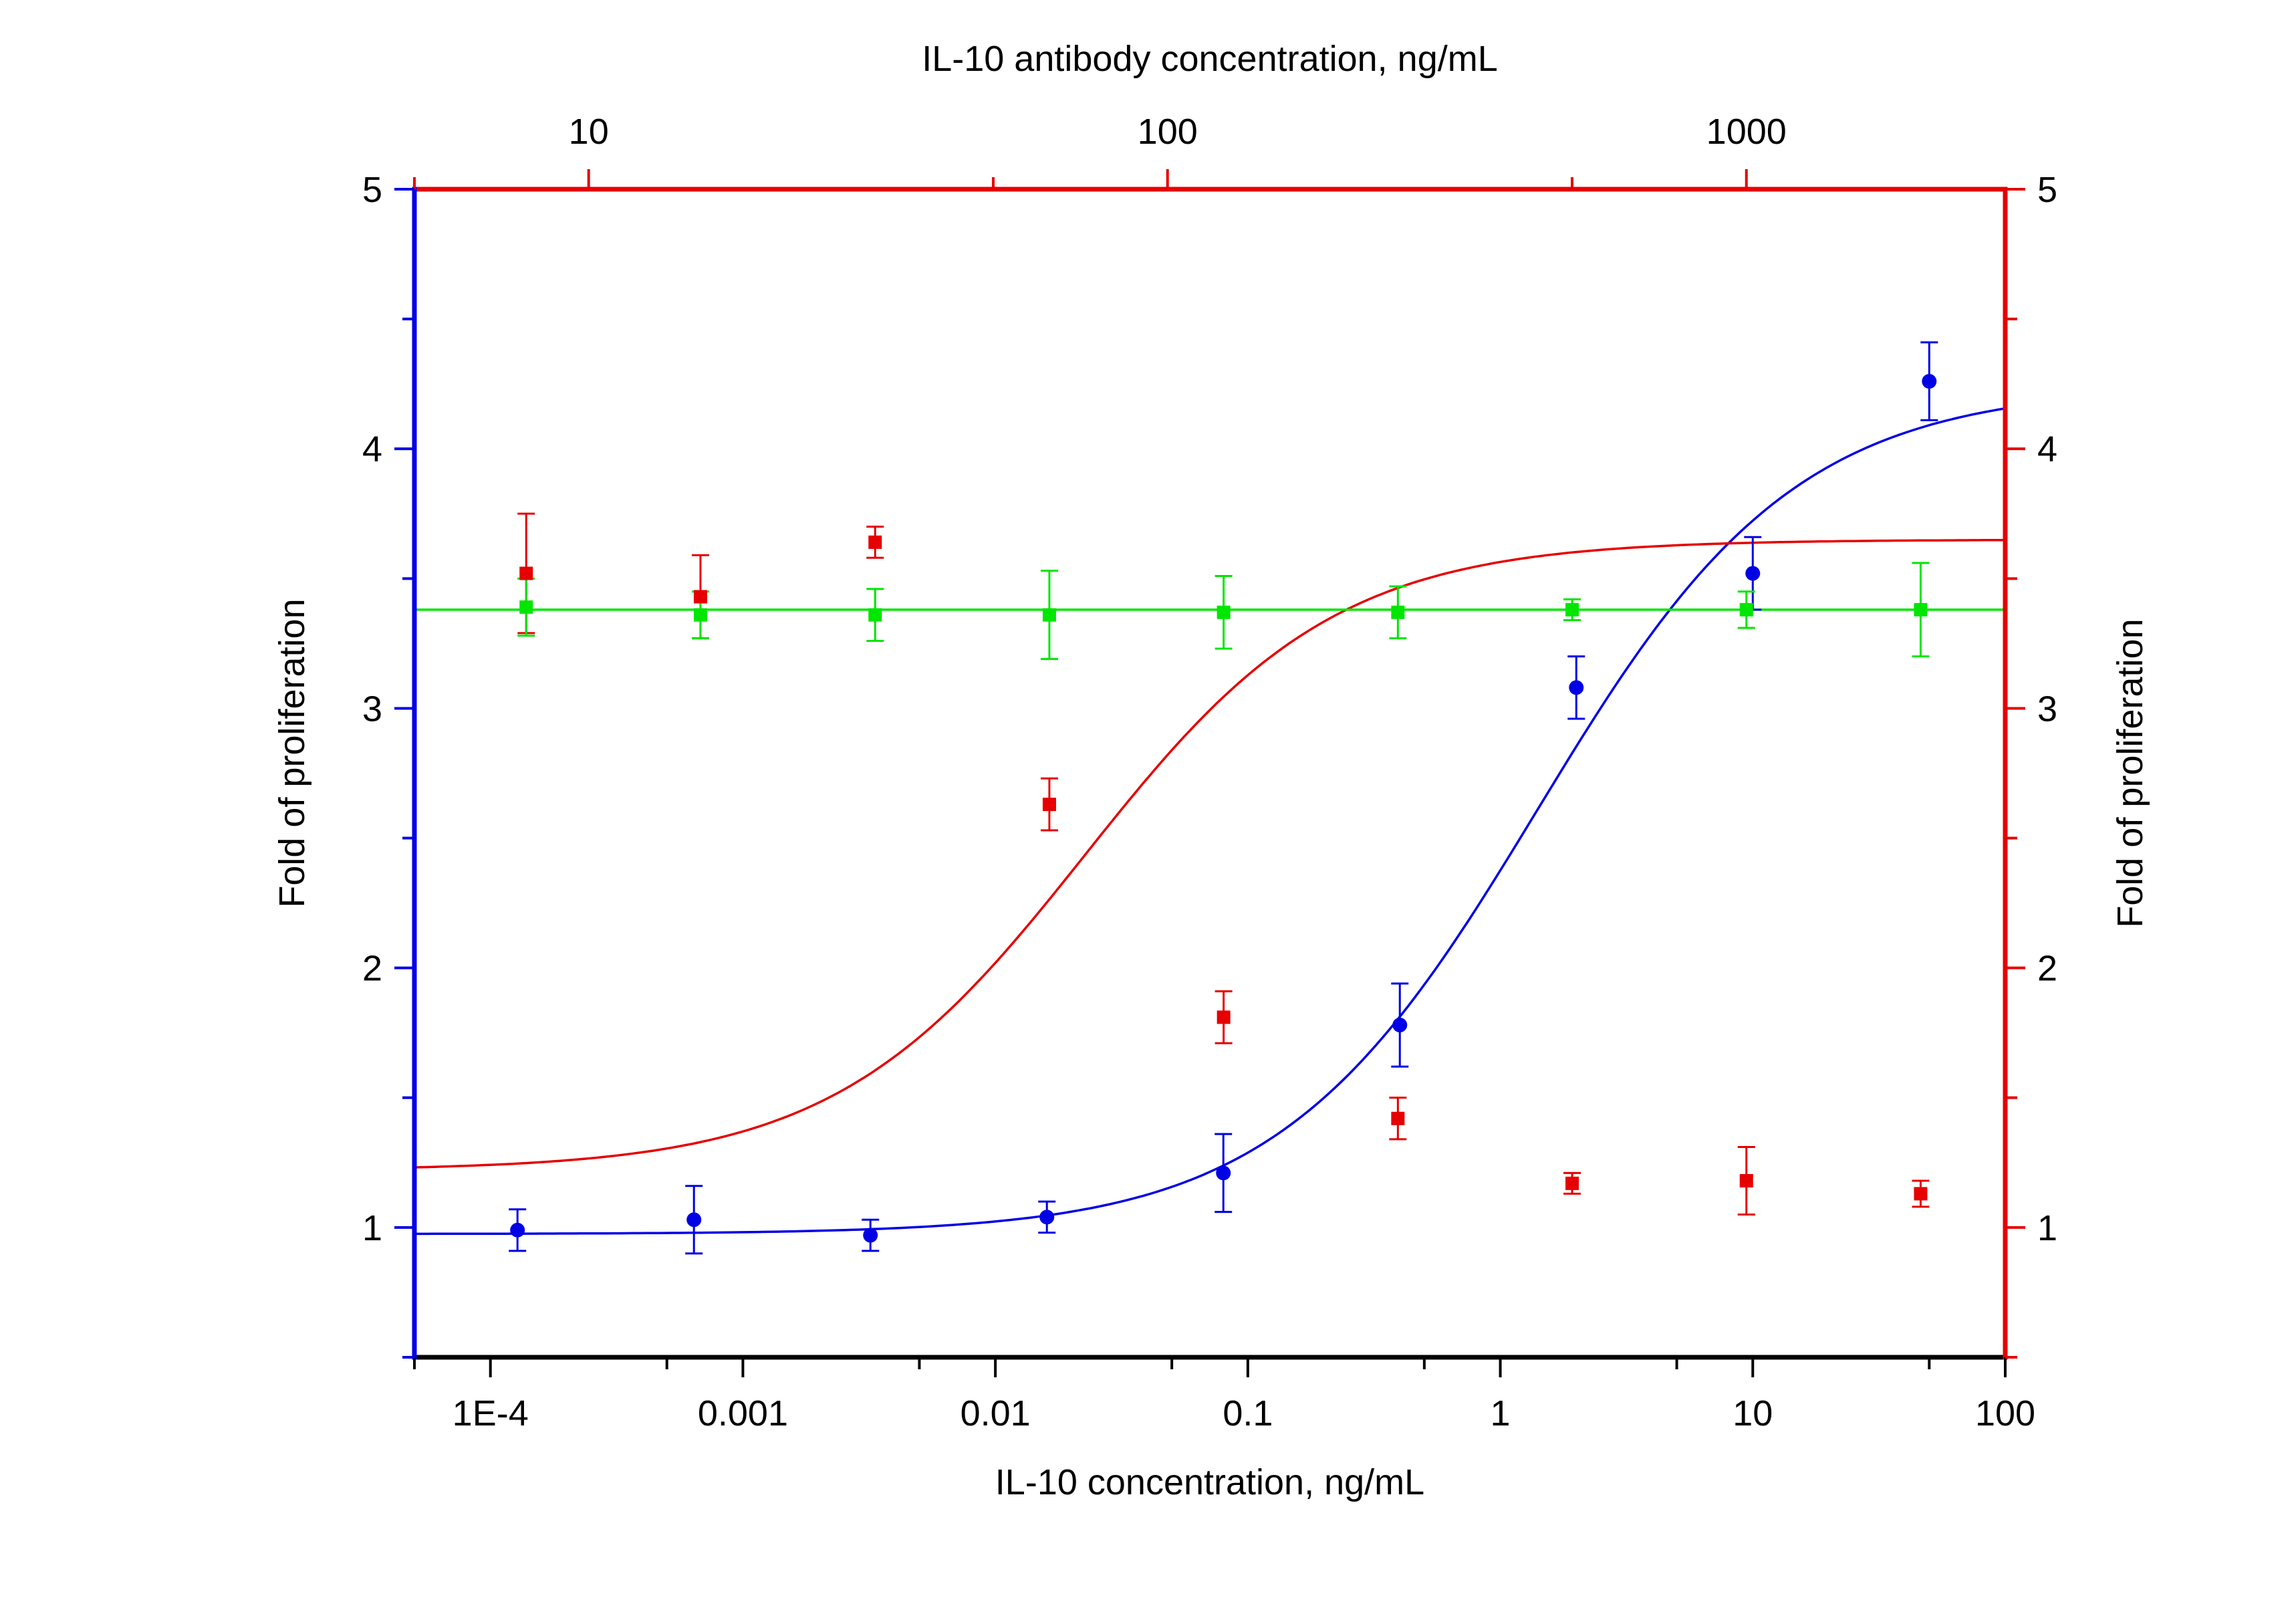 This screenshot has height=1610, width=2296. I want to click on right-tick-label: 2, so click(2047, 969).